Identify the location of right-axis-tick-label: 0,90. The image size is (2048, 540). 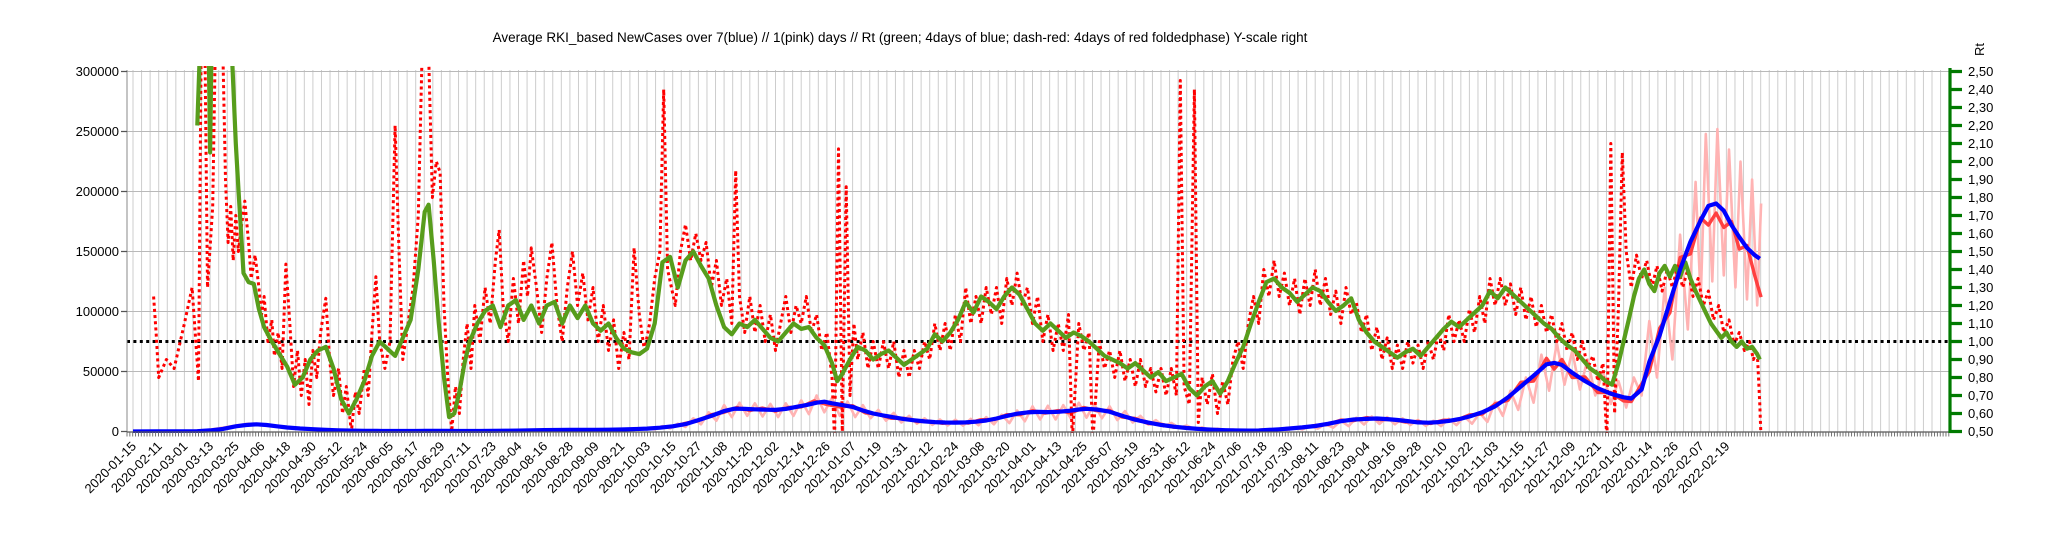
(1980, 359).